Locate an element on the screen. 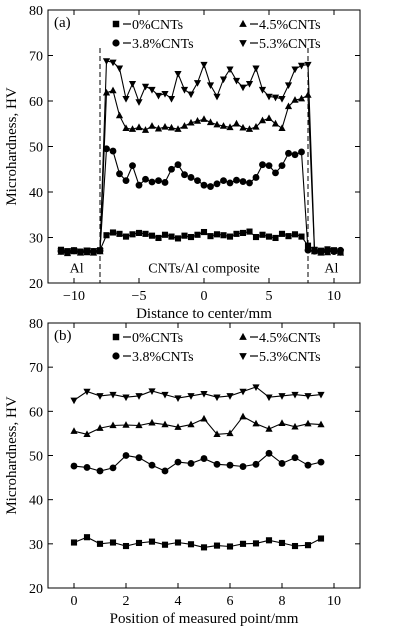 This screenshot has height=628, width=400. legend-label: 5.3%CNTs is located at coordinates (290, 44).